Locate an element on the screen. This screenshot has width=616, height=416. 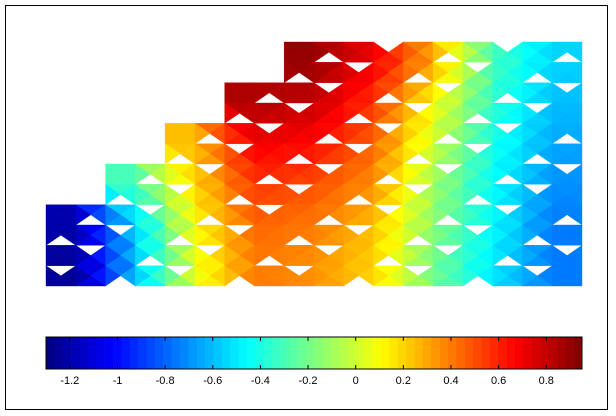
colorbar-tick-label: -1 is located at coordinates (118, 381).